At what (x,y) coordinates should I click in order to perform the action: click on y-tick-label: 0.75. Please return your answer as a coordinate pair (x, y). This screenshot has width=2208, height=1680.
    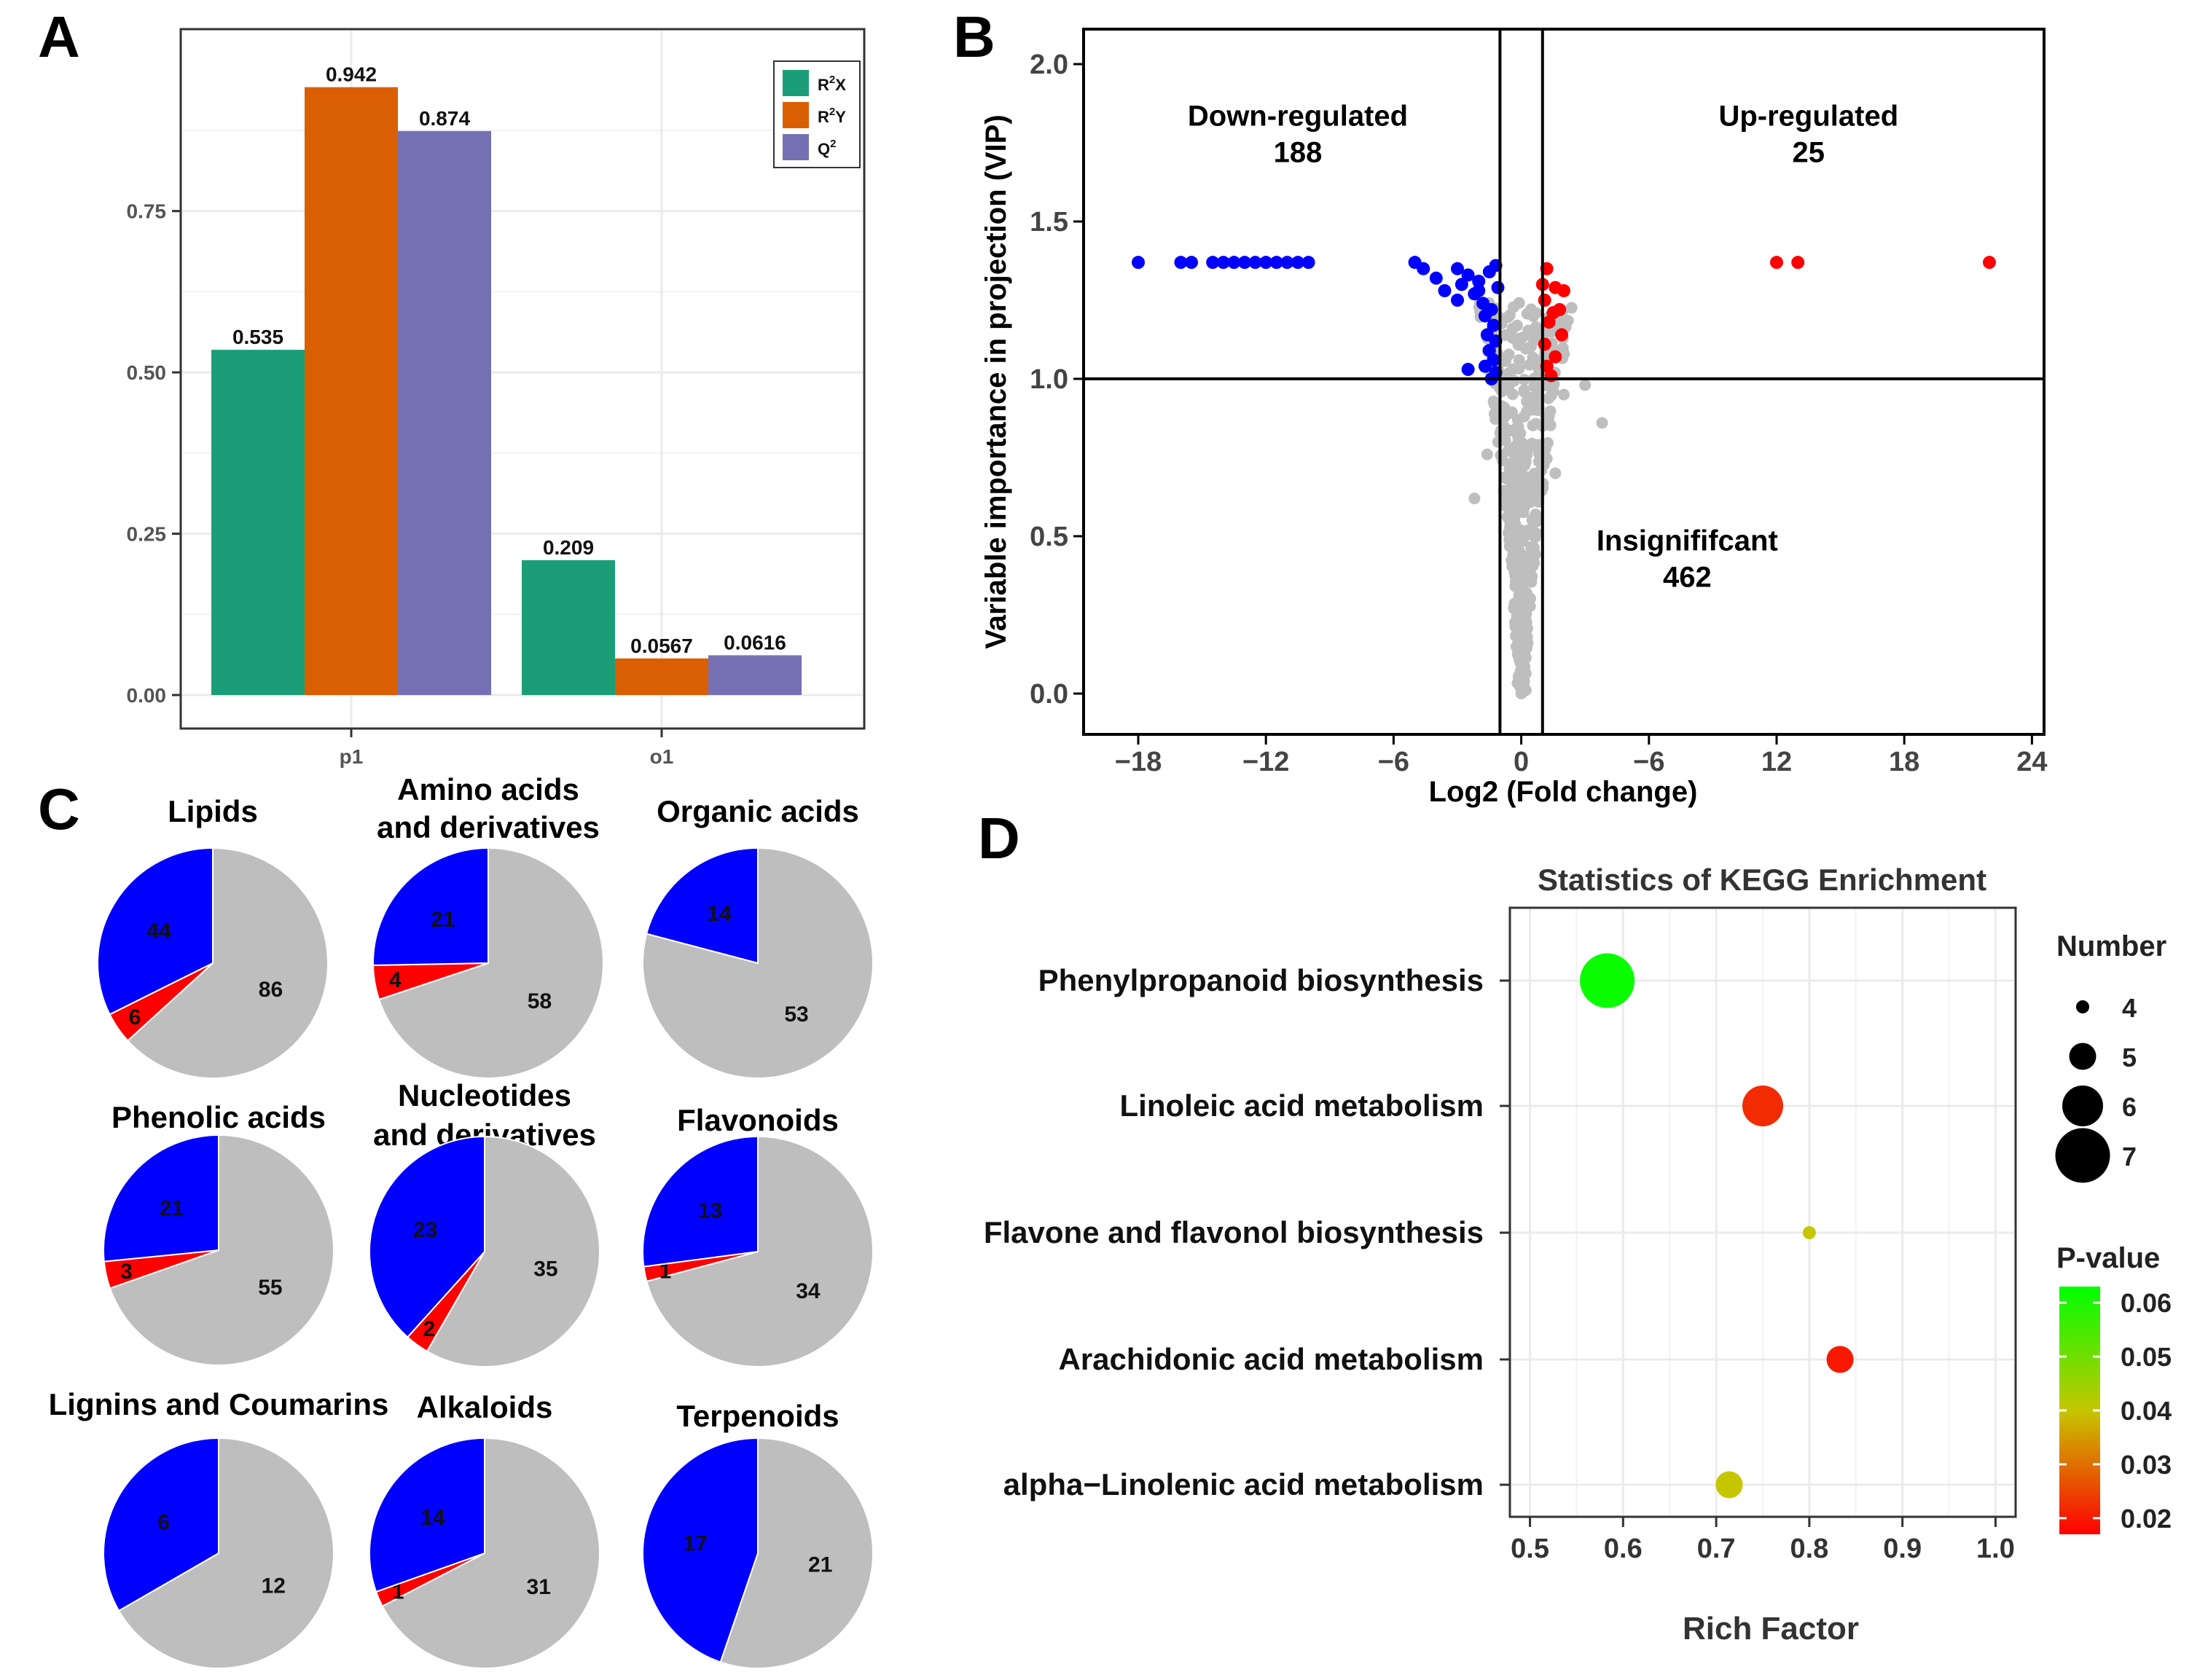
    Looking at the image, I should click on (147, 211).